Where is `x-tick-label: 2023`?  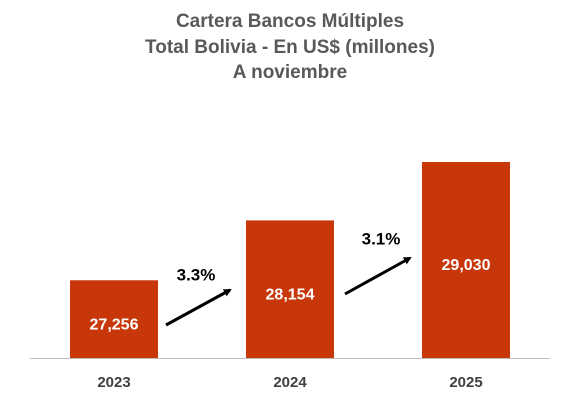 x-tick-label: 2023 is located at coordinates (113, 382).